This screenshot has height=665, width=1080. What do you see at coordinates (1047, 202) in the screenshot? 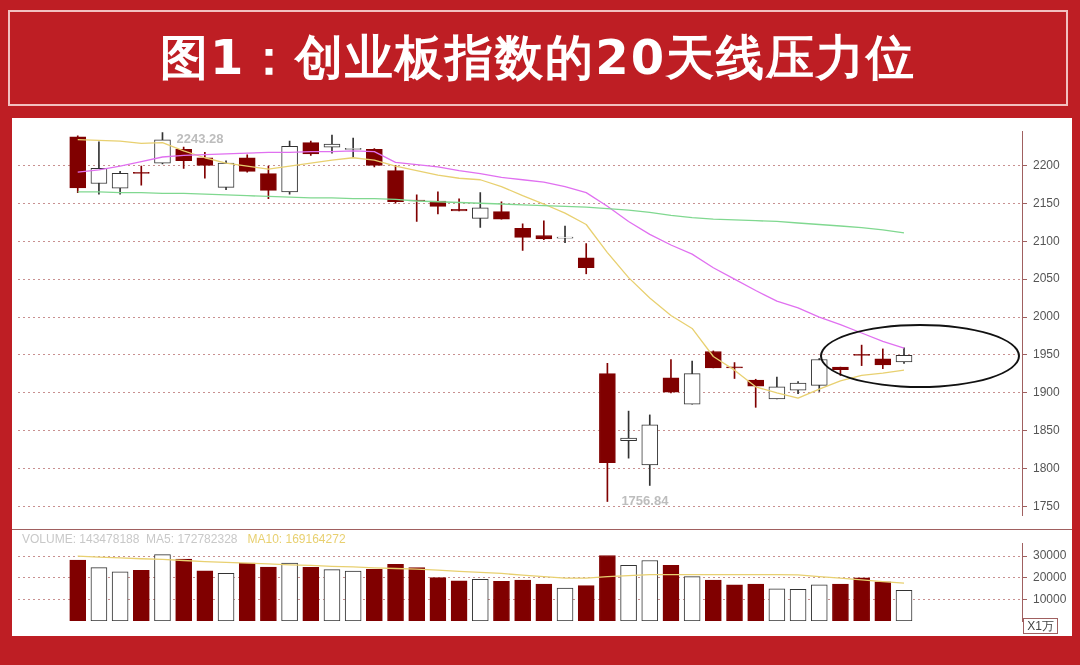
I see `y-tick-label: 2150` at bounding box center [1047, 202].